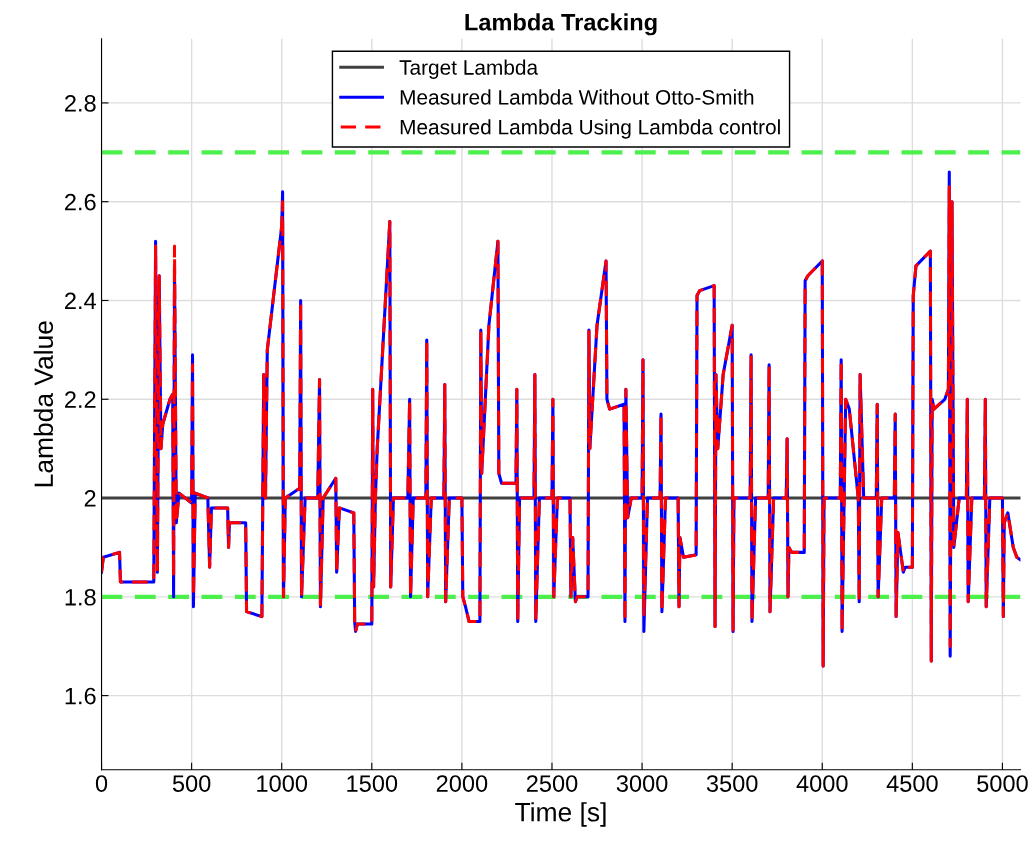  I want to click on x-tick-label: 500, so click(191, 783).